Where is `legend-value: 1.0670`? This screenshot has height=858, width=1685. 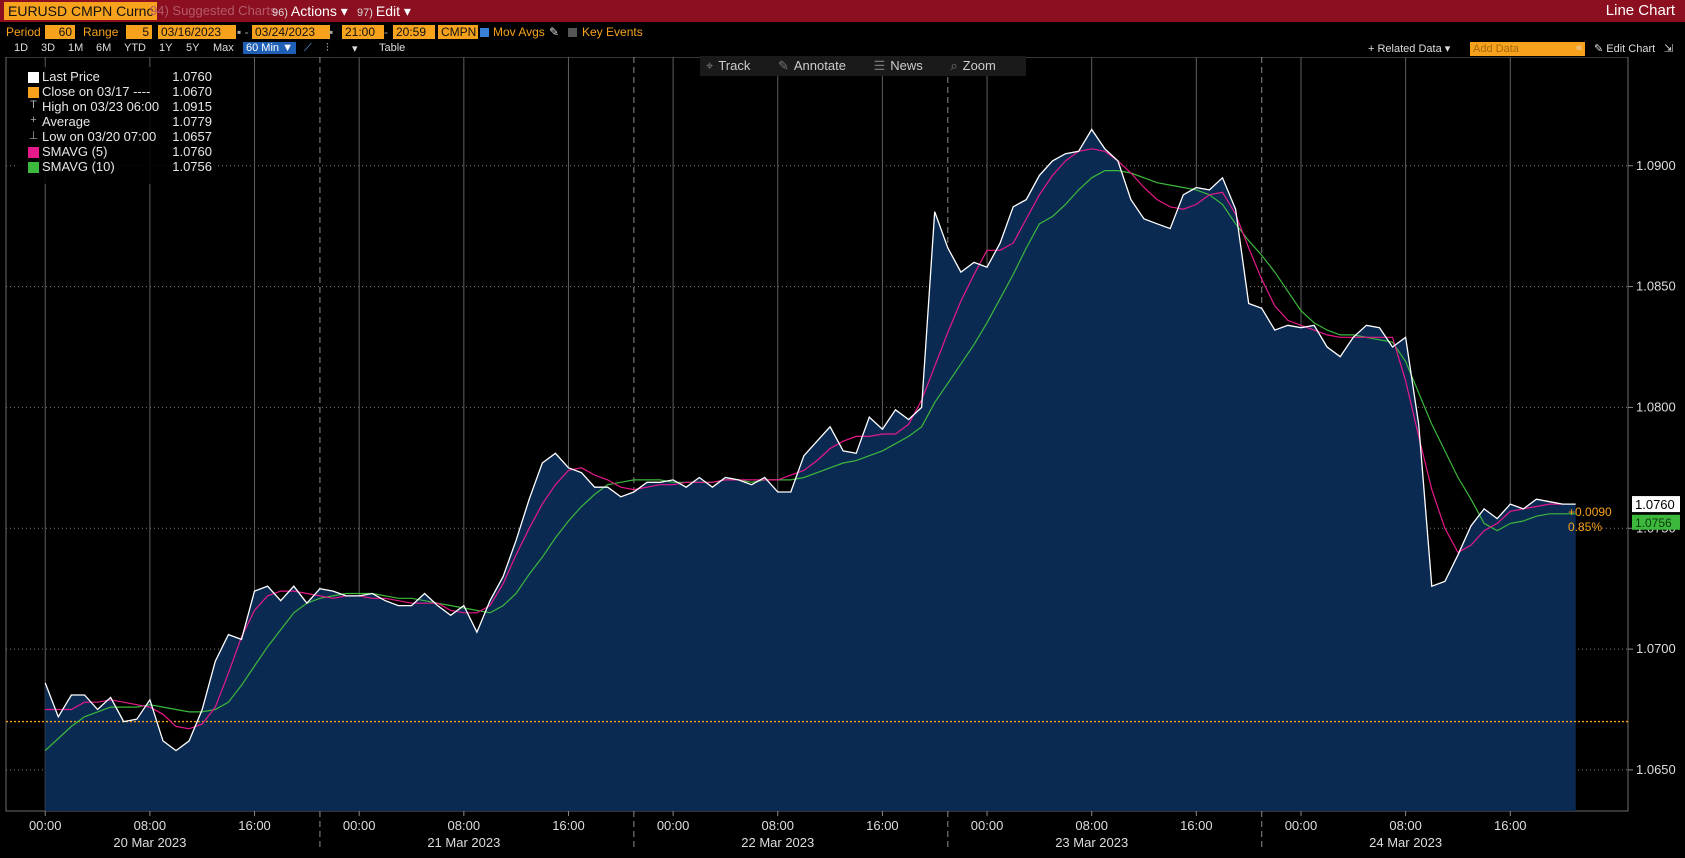 legend-value: 1.0670 is located at coordinates (192, 91).